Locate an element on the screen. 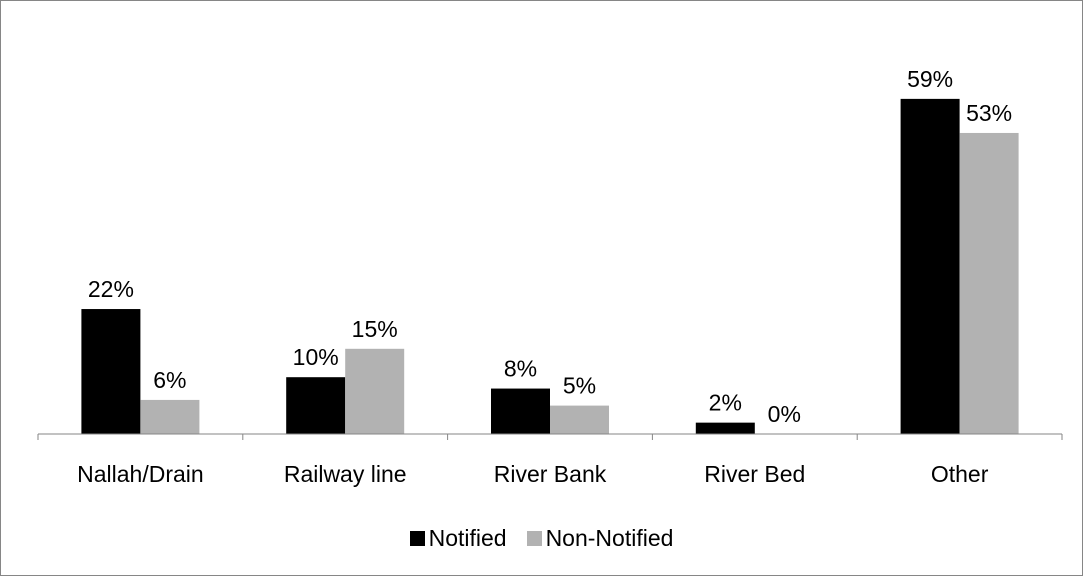 The image size is (1083, 576). data-label-notified-river-bank: 8% is located at coordinates (520, 369).